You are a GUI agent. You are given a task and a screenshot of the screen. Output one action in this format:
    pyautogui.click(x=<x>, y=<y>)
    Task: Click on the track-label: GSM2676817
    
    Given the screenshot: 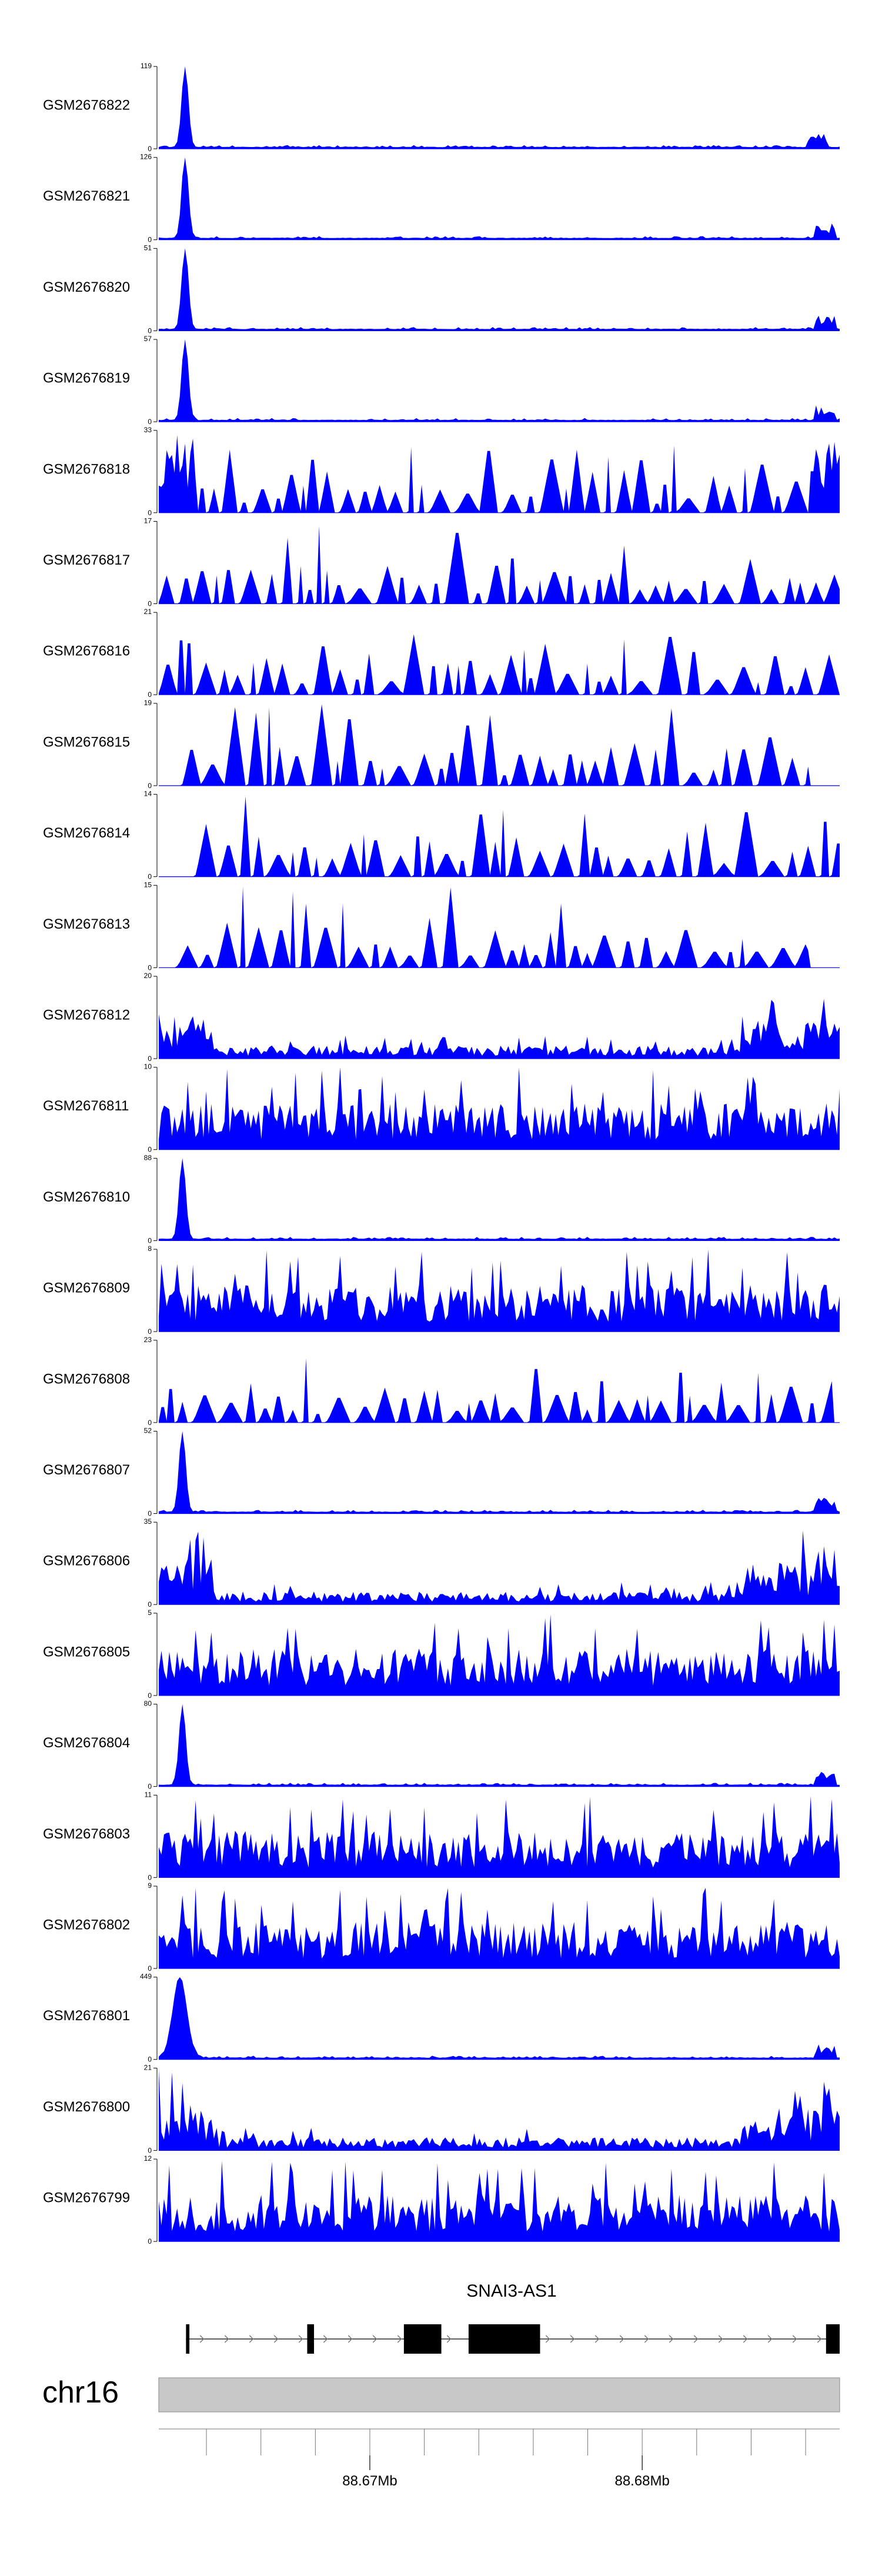 What is the action you would take?
    pyautogui.click(x=86, y=560)
    